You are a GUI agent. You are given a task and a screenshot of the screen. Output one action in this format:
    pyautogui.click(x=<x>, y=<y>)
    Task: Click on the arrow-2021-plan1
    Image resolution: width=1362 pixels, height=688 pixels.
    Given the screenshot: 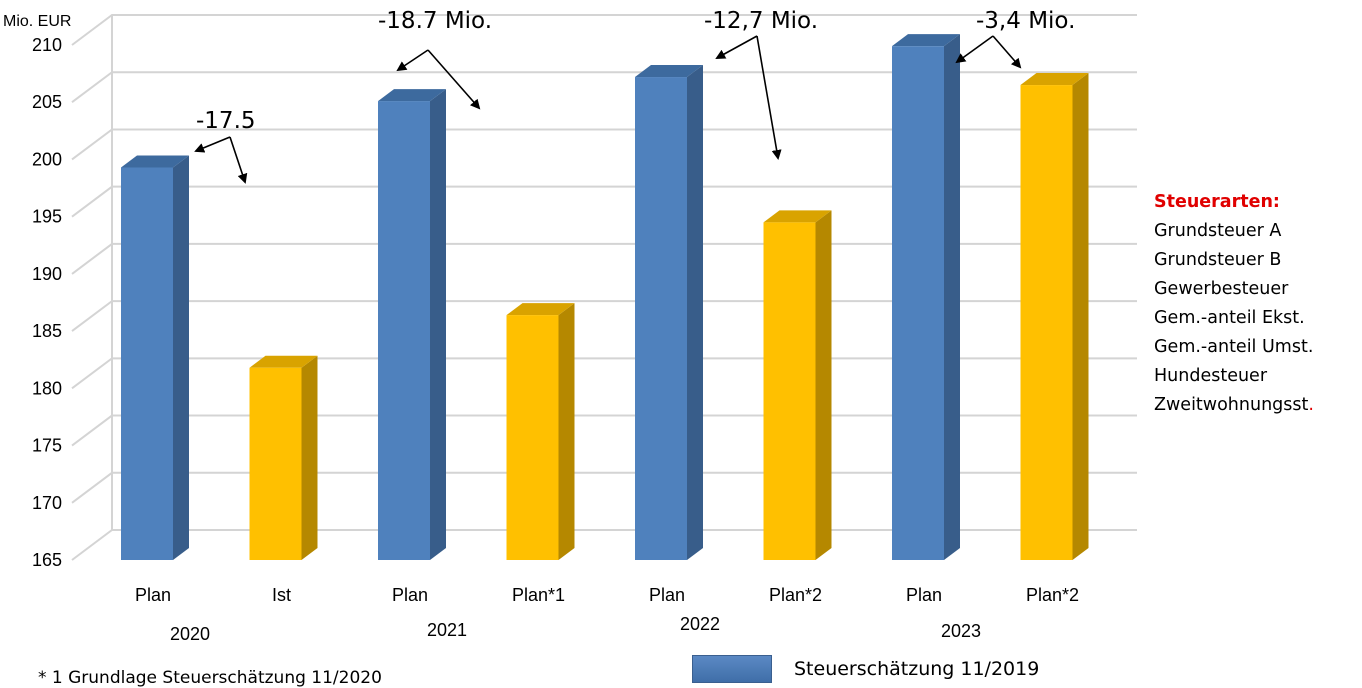 What is the action you would take?
    pyautogui.click(x=454, y=79)
    